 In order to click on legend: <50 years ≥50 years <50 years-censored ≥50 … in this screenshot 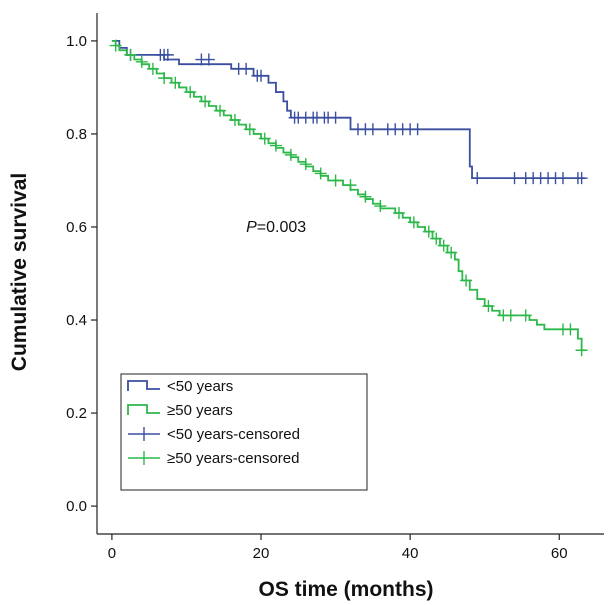, I will do `click(244, 432)`.